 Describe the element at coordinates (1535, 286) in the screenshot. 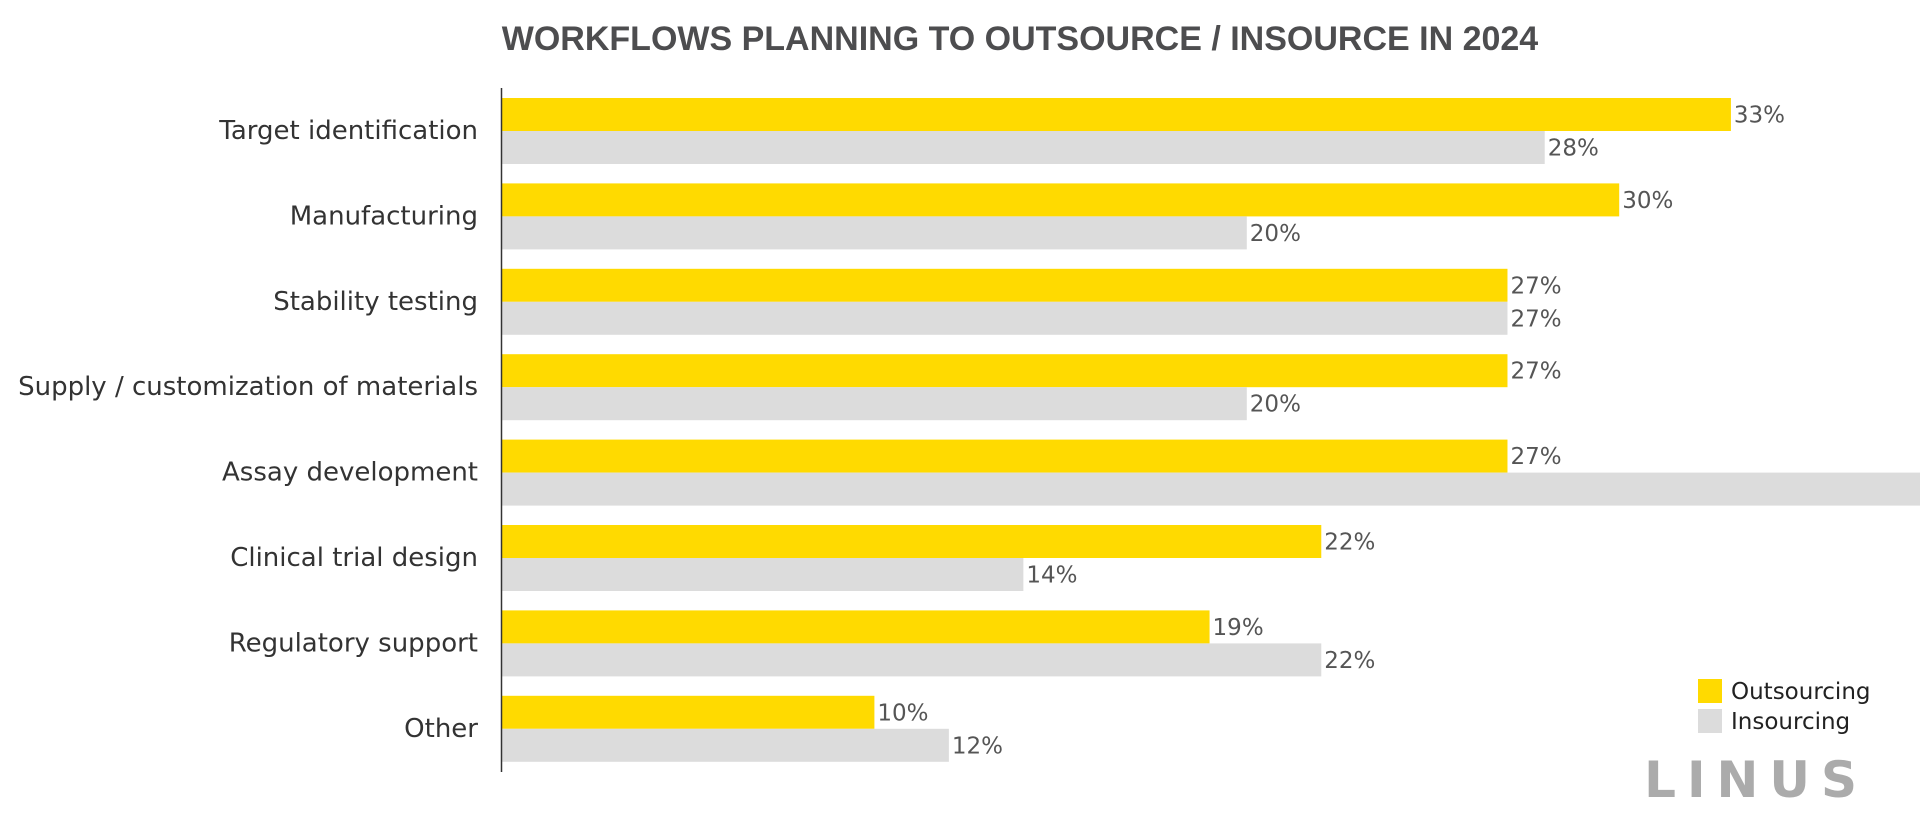

I see `value-label-outsourcing-stability-testing: 27%` at that location.